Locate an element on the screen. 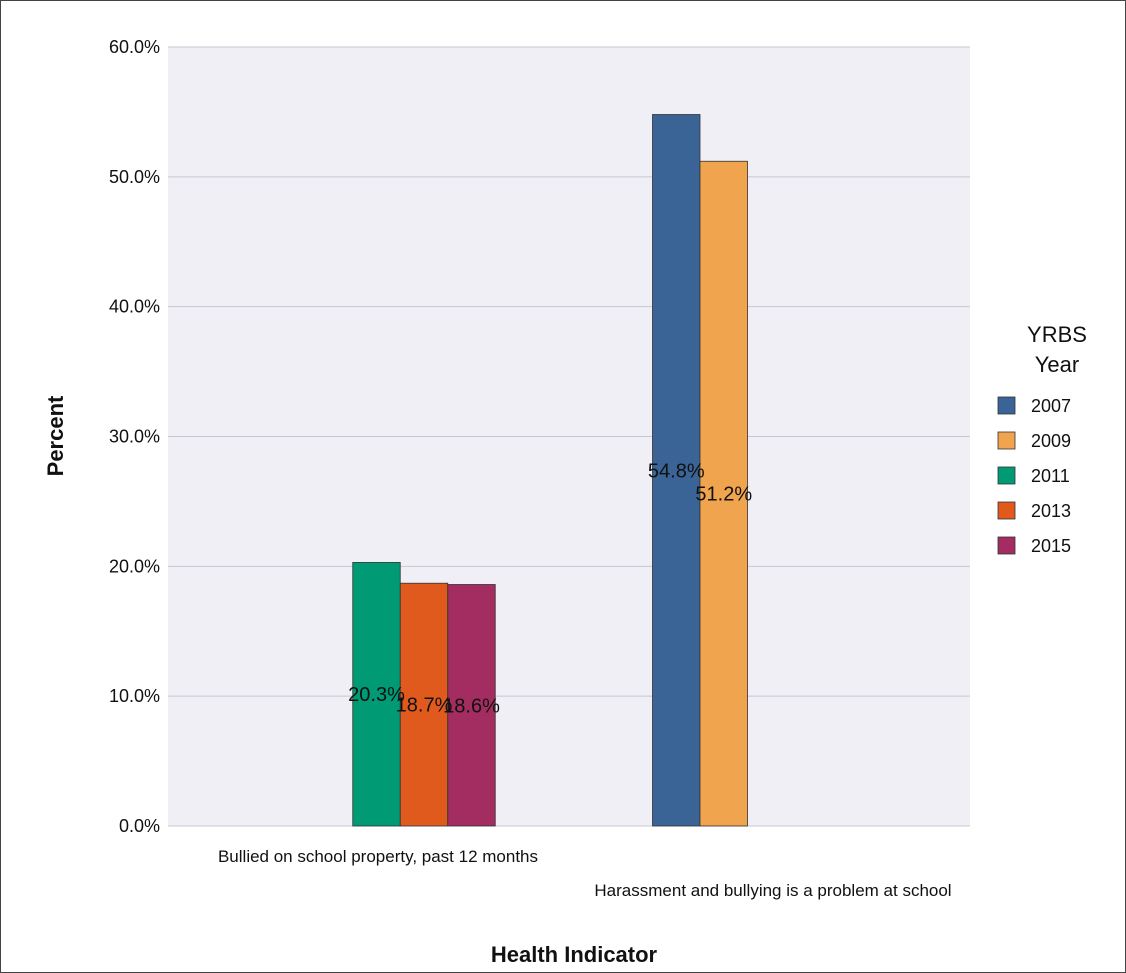  data-label-2009: 51.2% is located at coordinates (723, 495).